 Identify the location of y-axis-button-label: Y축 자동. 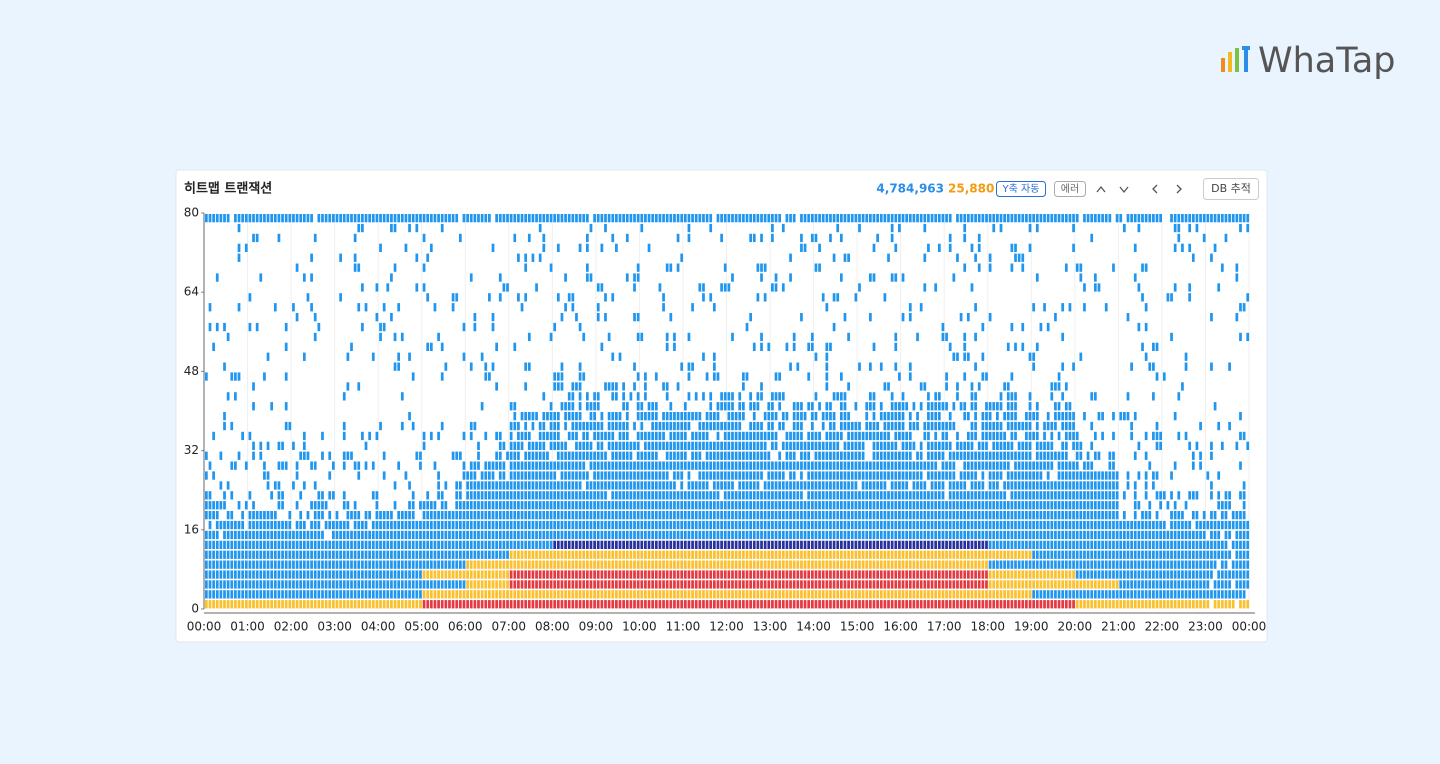
(1021, 189).